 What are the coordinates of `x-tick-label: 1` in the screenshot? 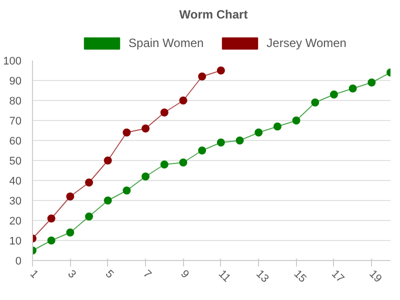 It's located at (34, 274).